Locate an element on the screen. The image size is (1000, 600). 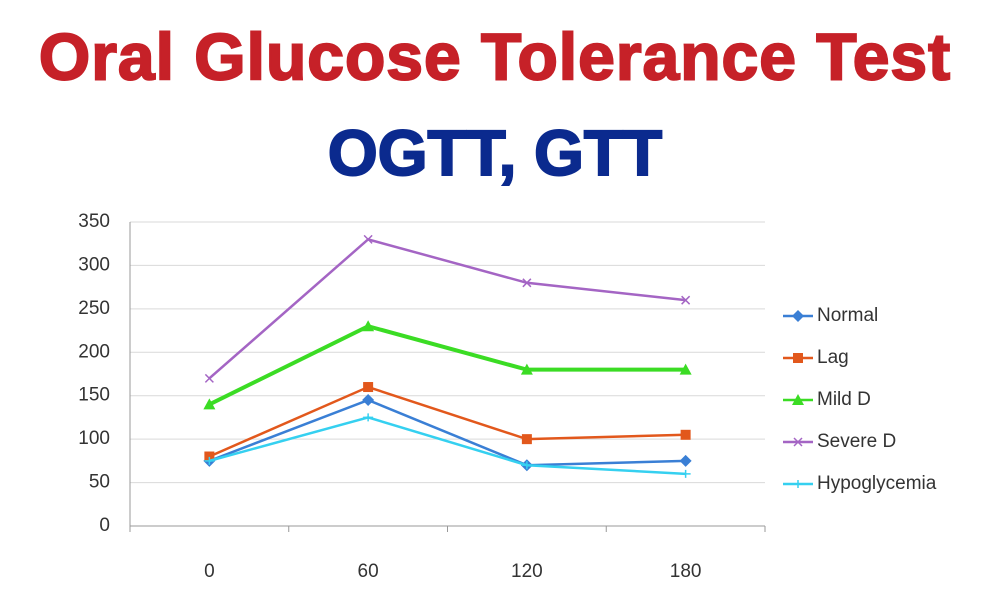
legend-label: Mild D is located at coordinates (844, 399).